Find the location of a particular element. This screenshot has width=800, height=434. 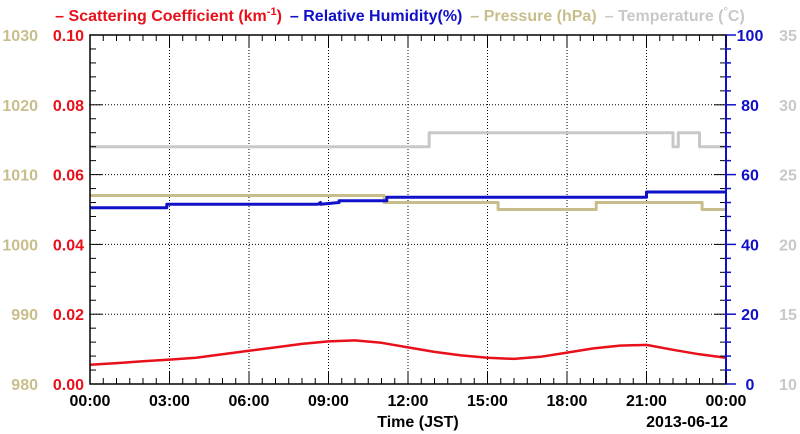

series-humidity-line is located at coordinates (408, 200).